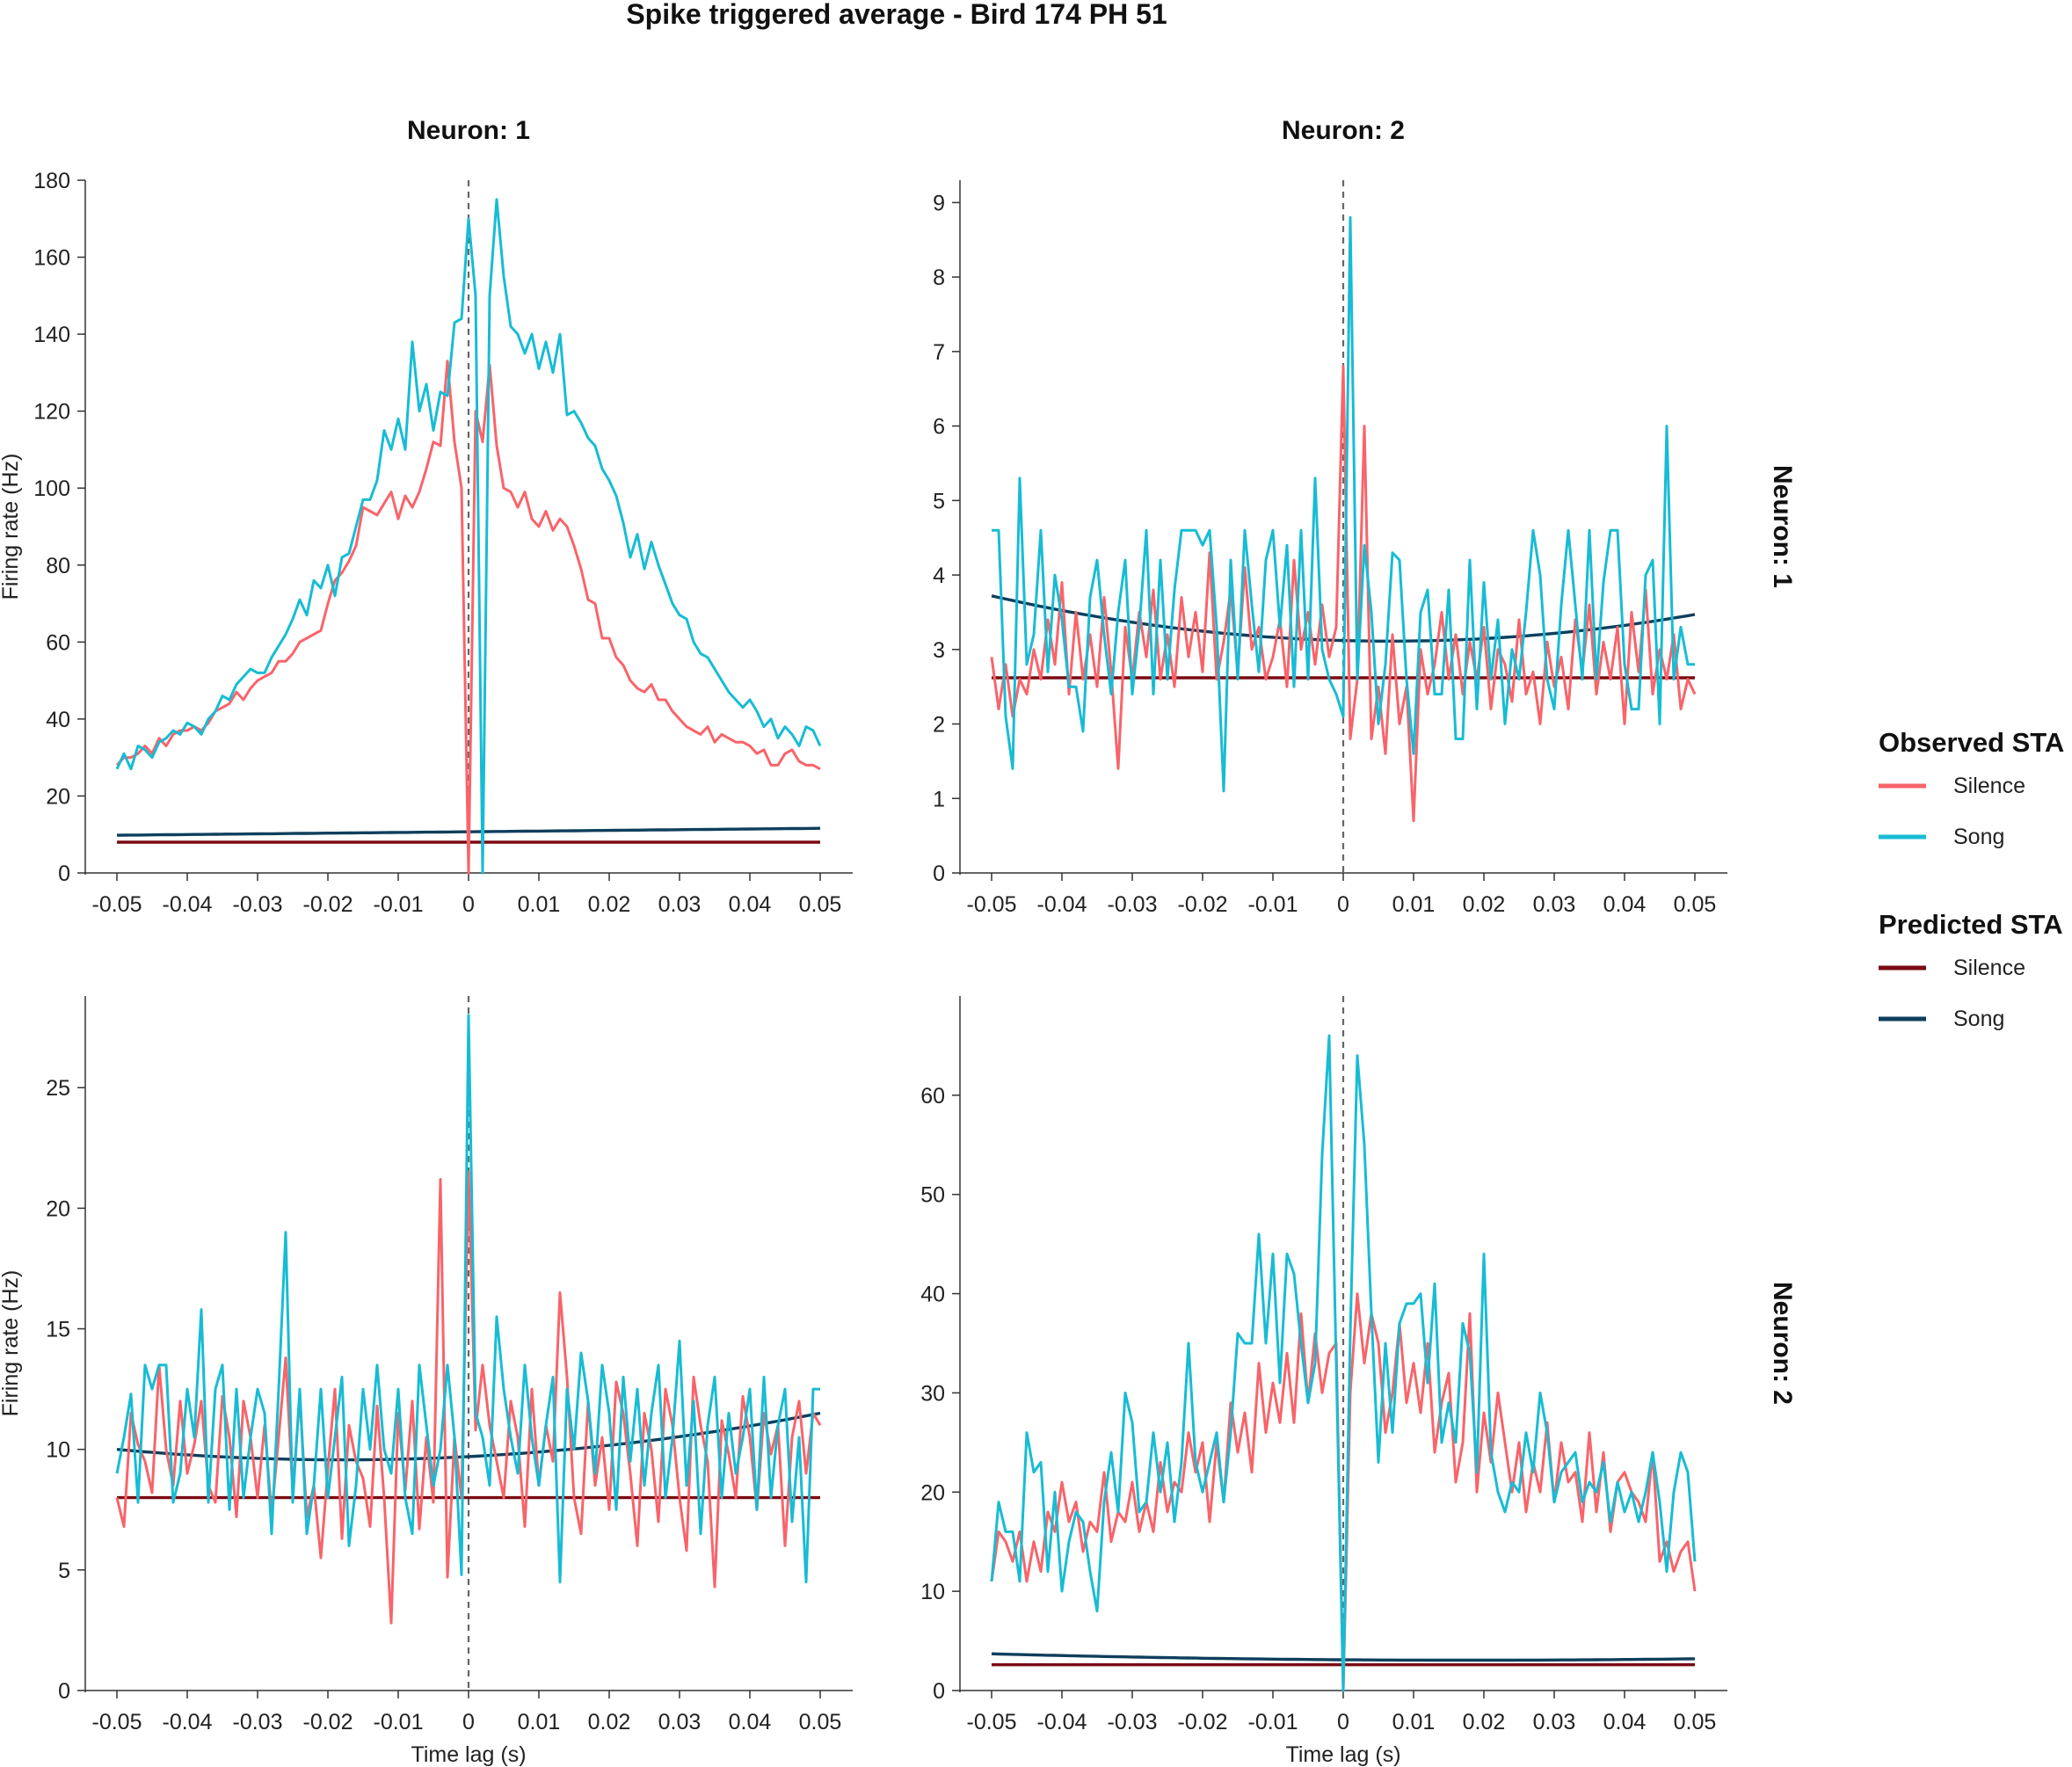 Image resolution: width=2072 pixels, height=1767 pixels. I want to click on y-tick-label: 120, so click(51, 413).